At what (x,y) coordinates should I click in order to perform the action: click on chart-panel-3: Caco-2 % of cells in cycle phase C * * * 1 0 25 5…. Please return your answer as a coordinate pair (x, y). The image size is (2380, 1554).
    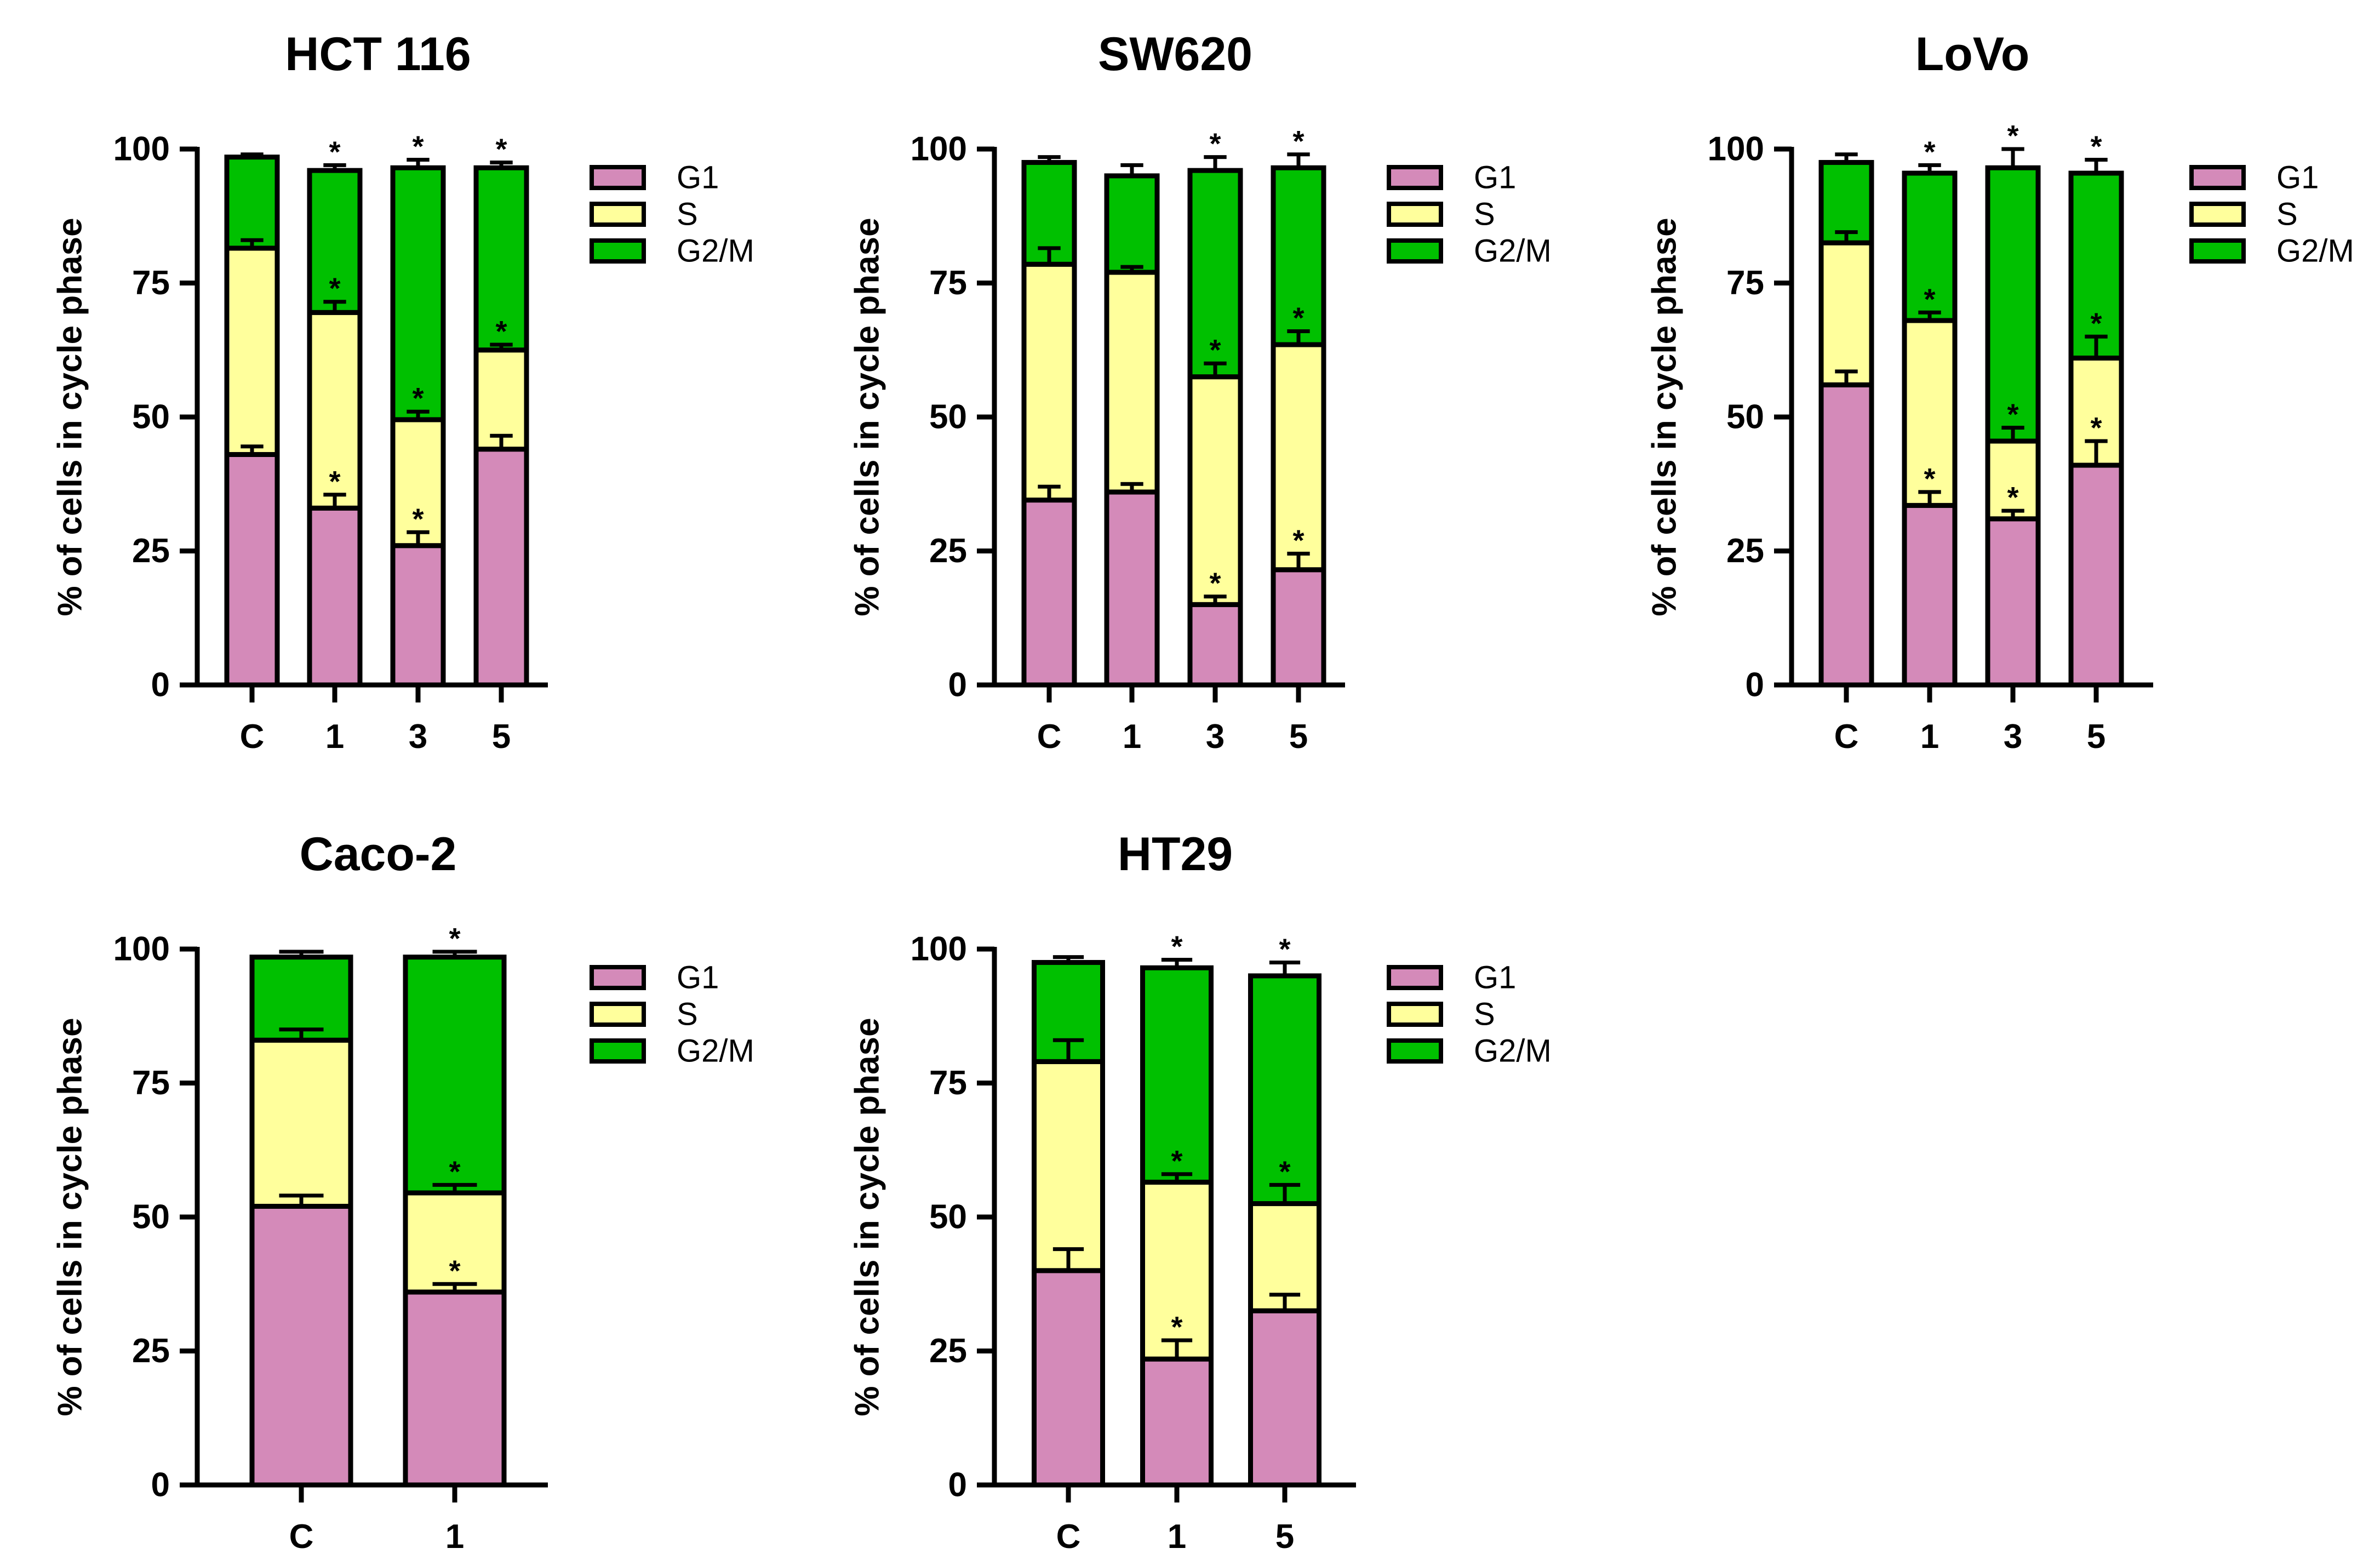
    Looking at the image, I should click on (403, 1191).